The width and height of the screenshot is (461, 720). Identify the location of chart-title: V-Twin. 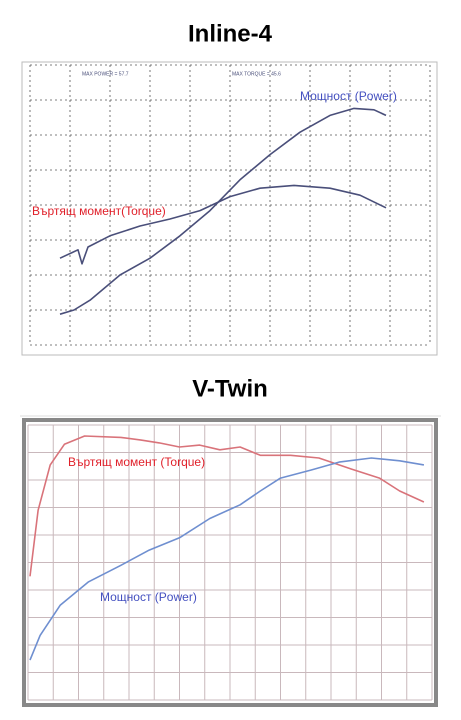
(230, 388).